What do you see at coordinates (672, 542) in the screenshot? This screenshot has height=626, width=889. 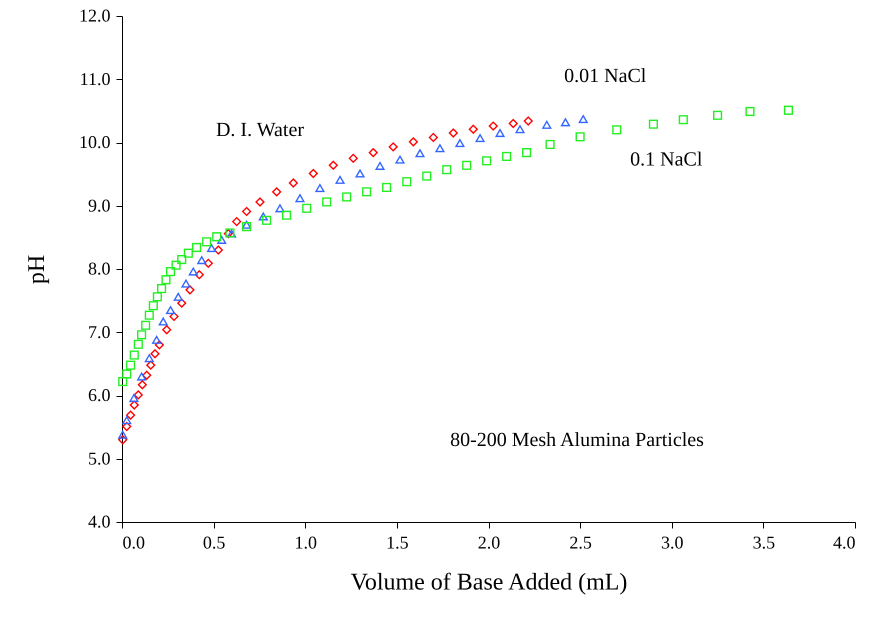 I see `x-tick-label: 3.0` at bounding box center [672, 542].